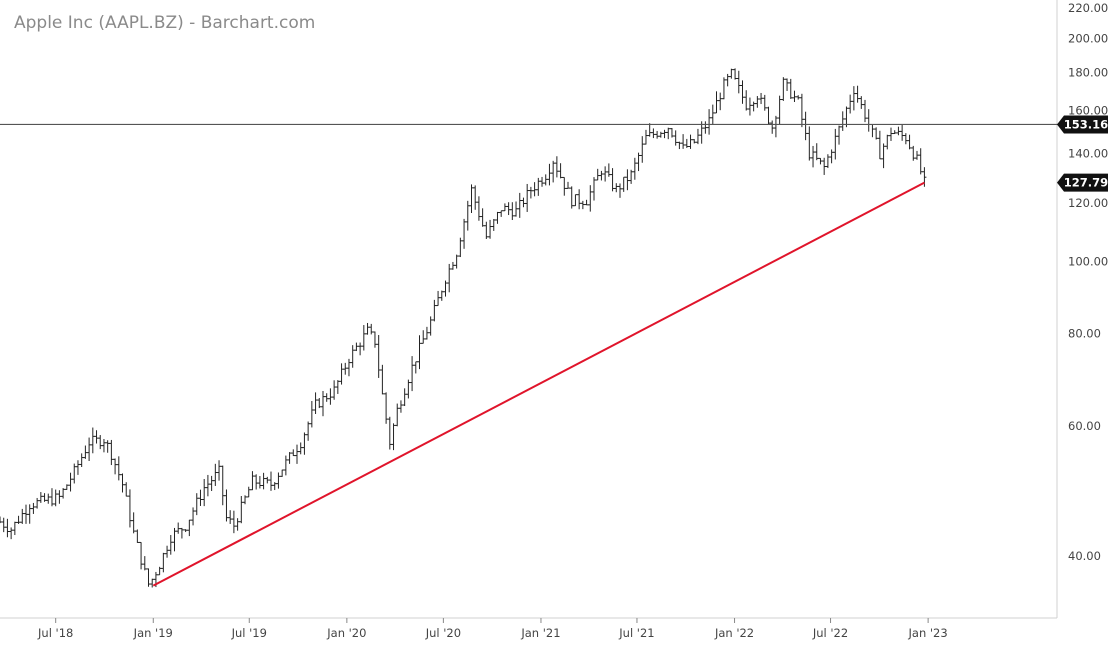 Image resolution: width=1110 pixels, height=645 pixels. Describe the element at coordinates (1086, 124) in the screenshot. I see `resistance-price-badge-label: 153.16` at that location.